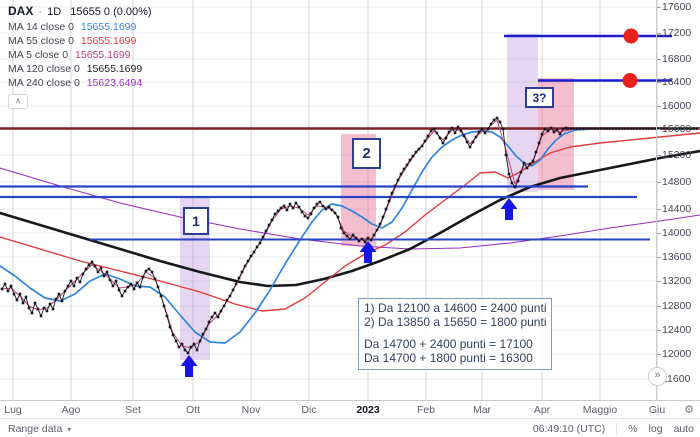  What do you see at coordinates (80, 83) in the screenshot?
I see `legend-row-ma240: MA 240 close 0 15623.6494` at bounding box center [80, 83].